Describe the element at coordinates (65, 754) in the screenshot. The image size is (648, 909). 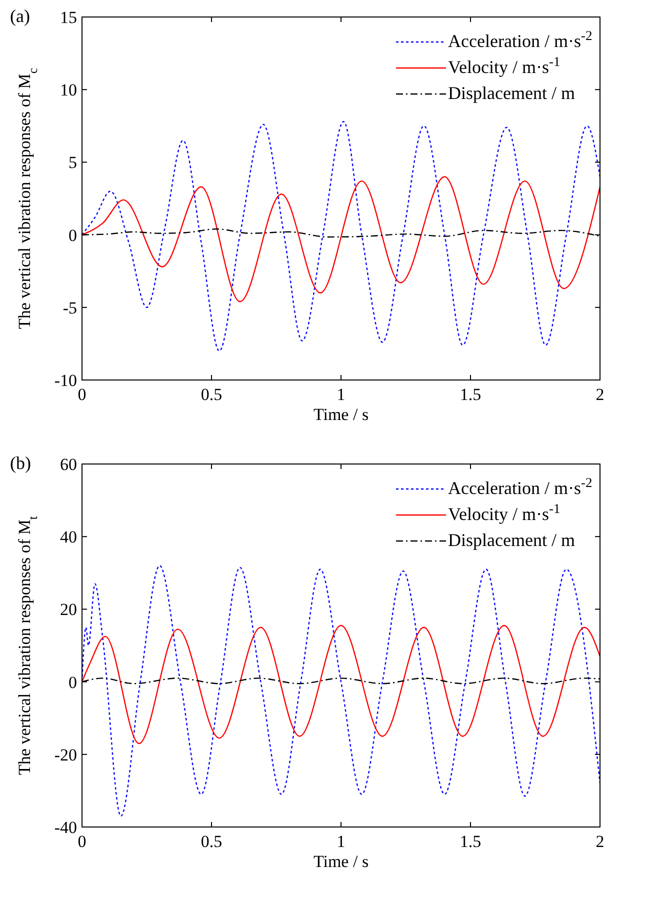
I see `y-tick-label: -20` at that location.